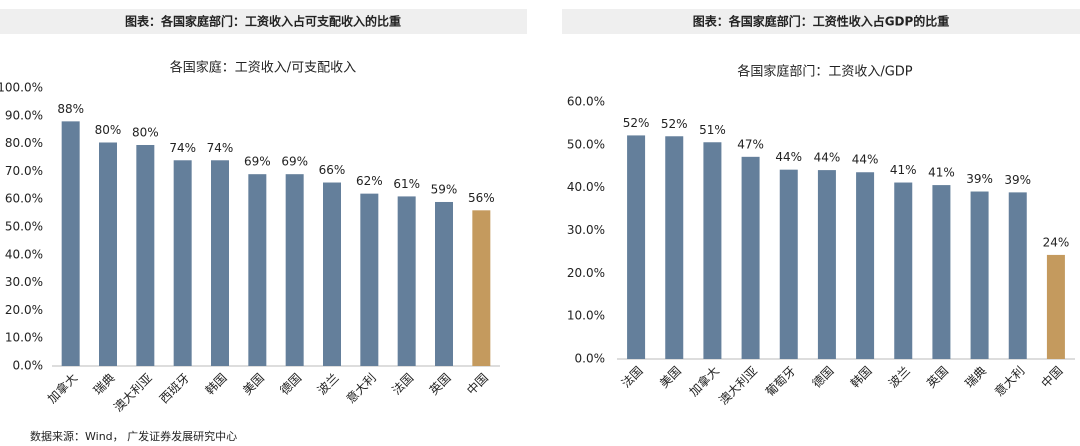 Image resolution: width=1080 pixels, height=446 pixels. What do you see at coordinates (70, 109) in the screenshot?
I see `data-label: 88%` at bounding box center [70, 109].